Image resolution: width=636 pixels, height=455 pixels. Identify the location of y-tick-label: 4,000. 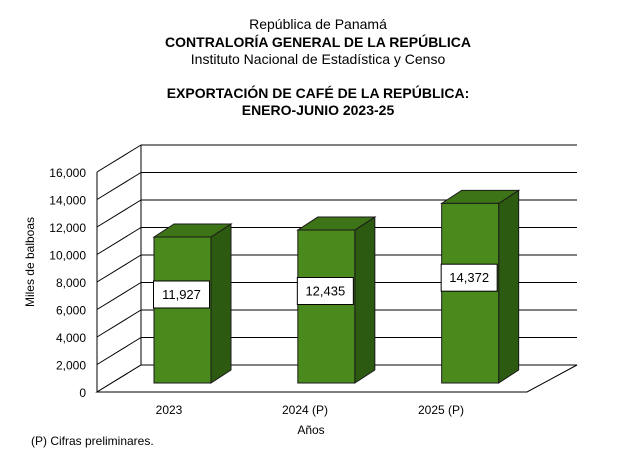
(71, 338).